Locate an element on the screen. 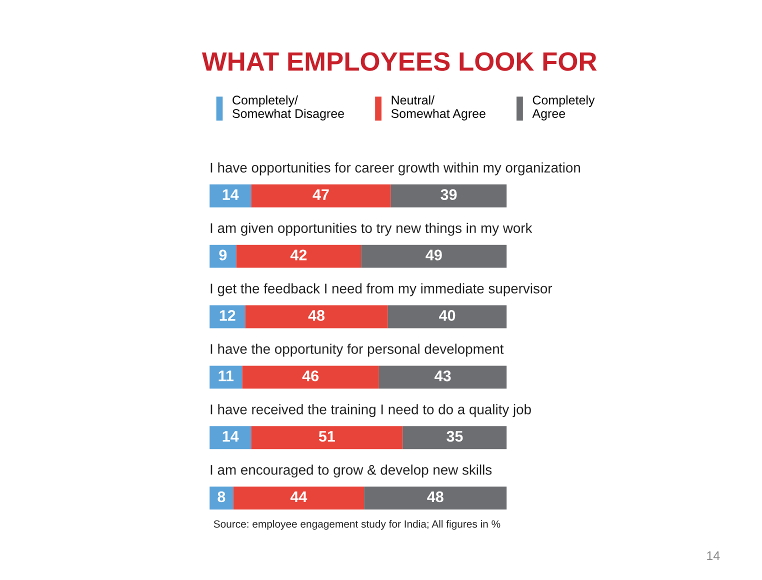 The width and height of the screenshot is (762, 580). y-tick-label: I am encouraged to grow & develop new skills is located at coordinates (351, 471).